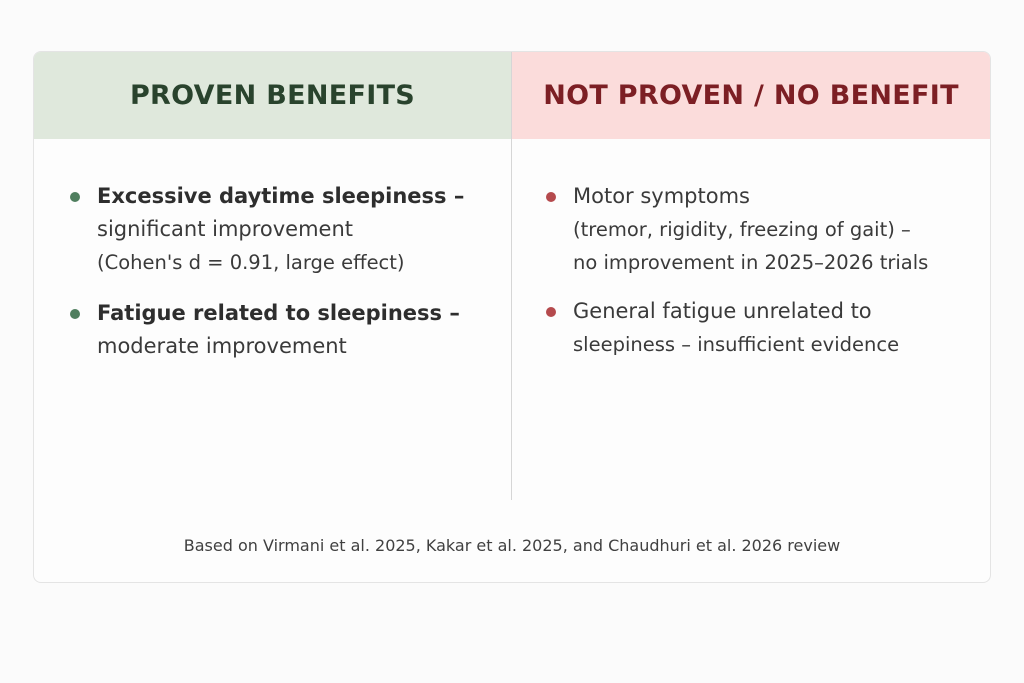 This screenshot has height=683, width=1024. What do you see at coordinates (225, 229) in the screenshot?
I see `item-detail: significant improvement` at bounding box center [225, 229].